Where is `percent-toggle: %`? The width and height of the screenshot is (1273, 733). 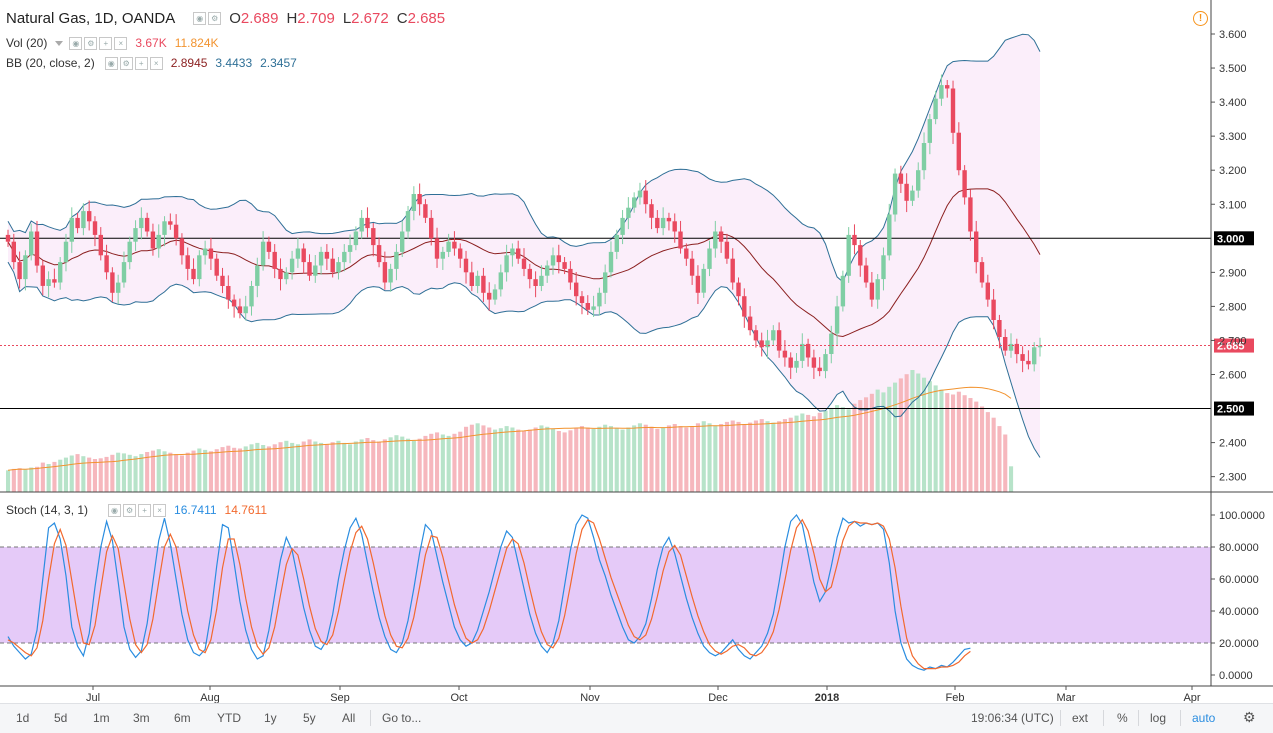 percent-toggle: % is located at coordinates (1122, 718).